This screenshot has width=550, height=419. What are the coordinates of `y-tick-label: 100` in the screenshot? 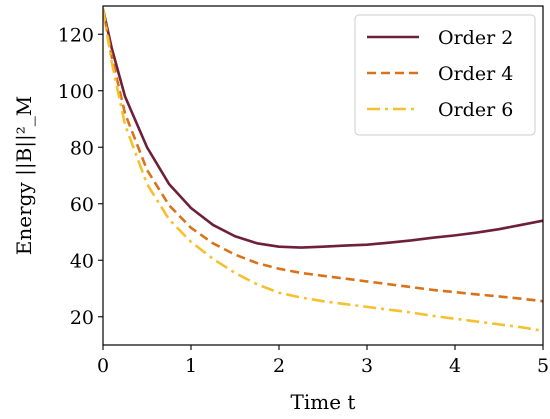 It's located at (76, 92).